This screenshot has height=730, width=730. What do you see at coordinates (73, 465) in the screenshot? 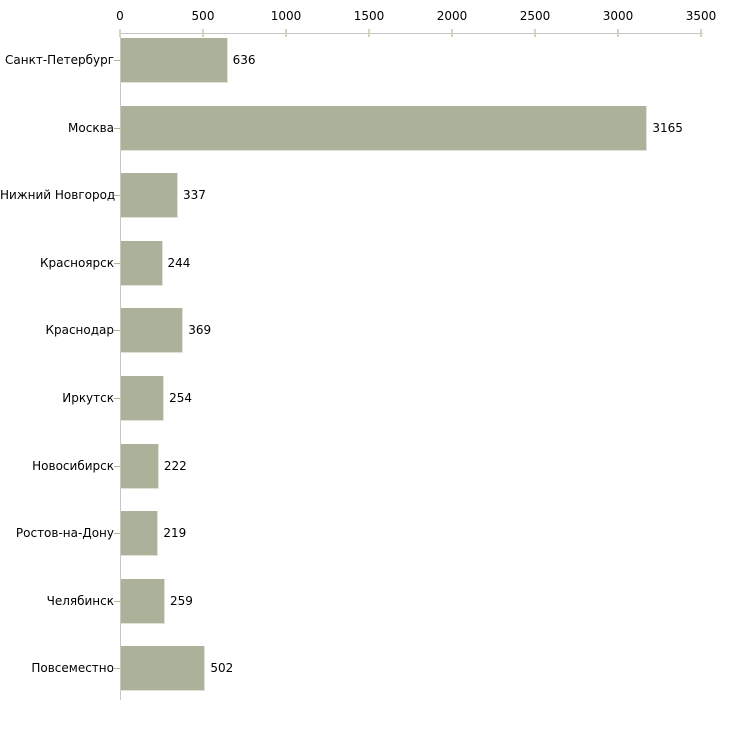
I see `category-label: Новосибирск` at bounding box center [73, 465].